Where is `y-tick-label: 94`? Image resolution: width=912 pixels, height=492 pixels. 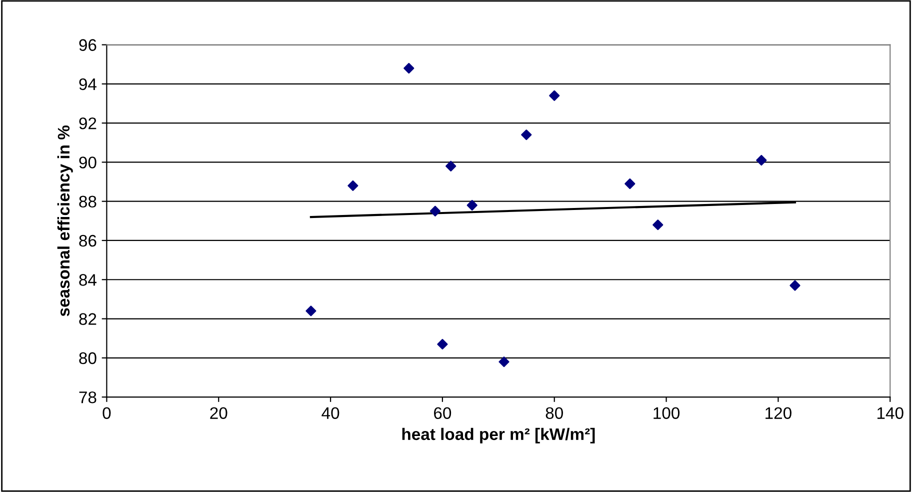 y-tick-label: 94 is located at coordinates (87, 84).